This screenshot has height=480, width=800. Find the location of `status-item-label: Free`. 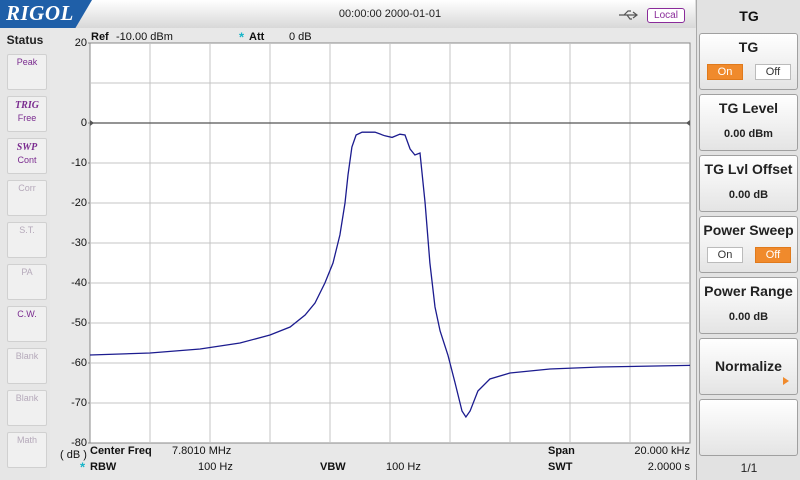

status-item-label: Free is located at coordinates (27, 118).